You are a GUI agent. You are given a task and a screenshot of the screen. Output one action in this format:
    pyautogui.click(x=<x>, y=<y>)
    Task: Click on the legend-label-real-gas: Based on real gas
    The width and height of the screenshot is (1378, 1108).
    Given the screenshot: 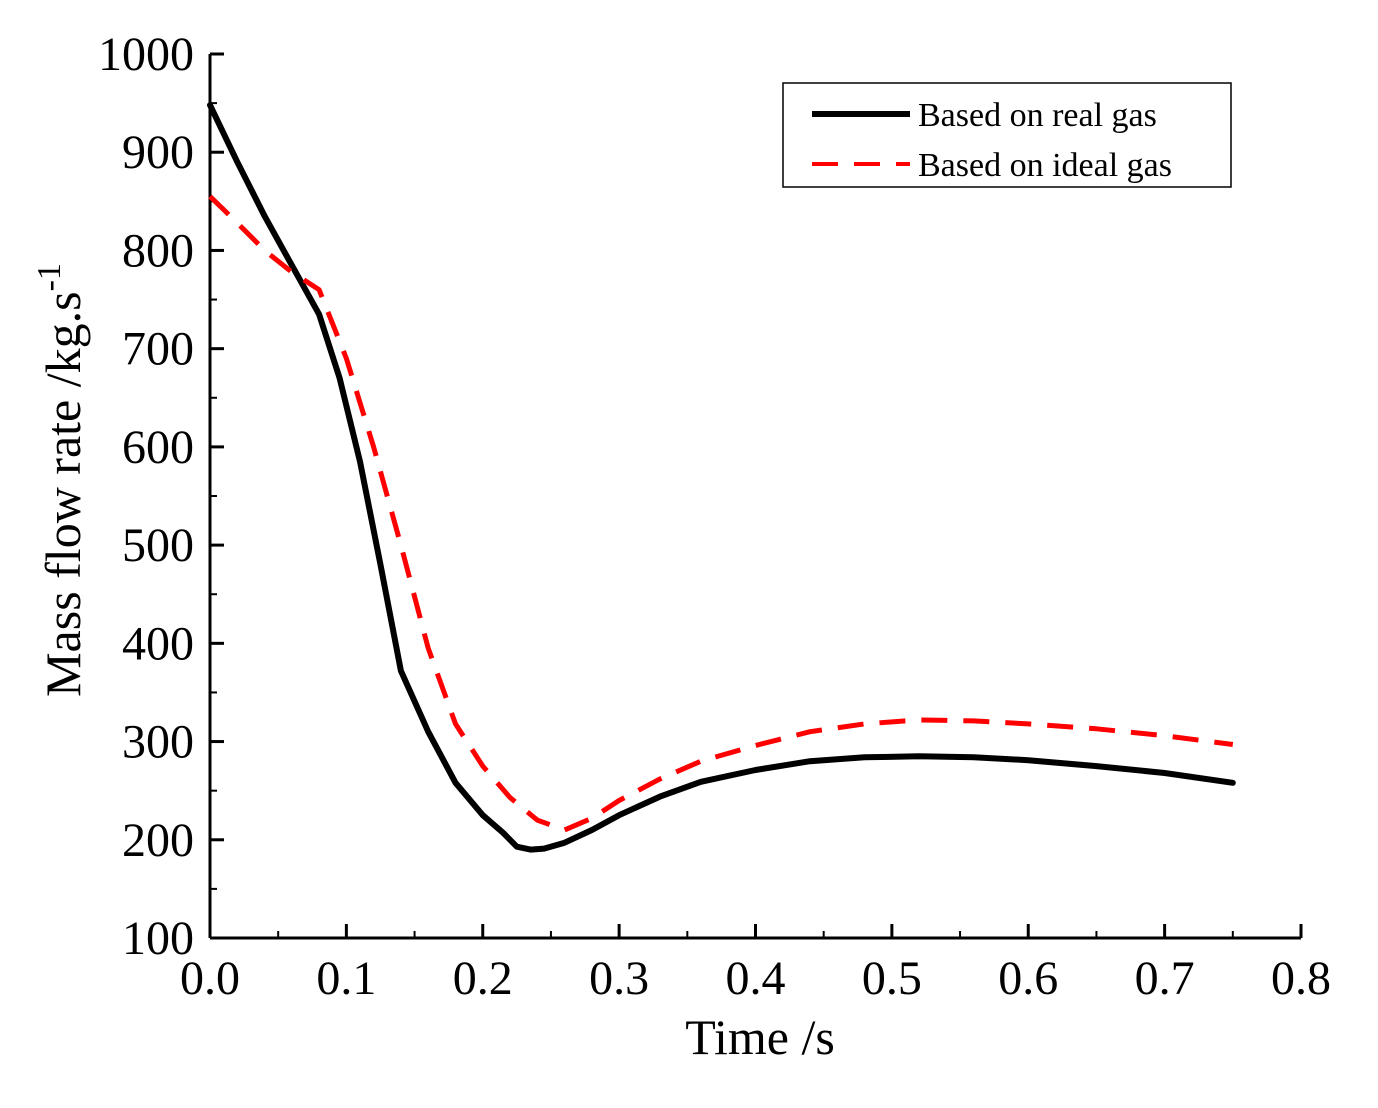 What is the action you would take?
    pyautogui.click(x=1037, y=115)
    